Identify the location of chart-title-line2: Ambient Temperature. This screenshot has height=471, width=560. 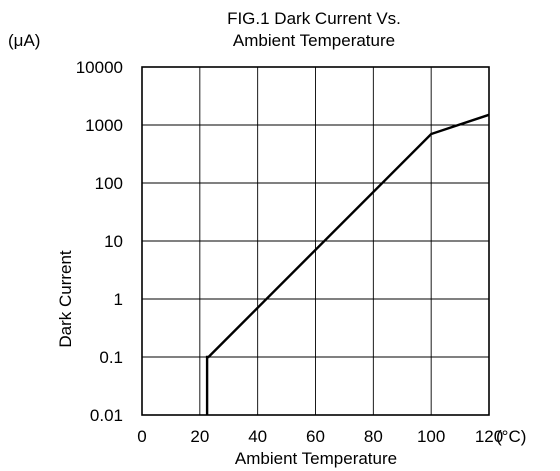
(314, 40).